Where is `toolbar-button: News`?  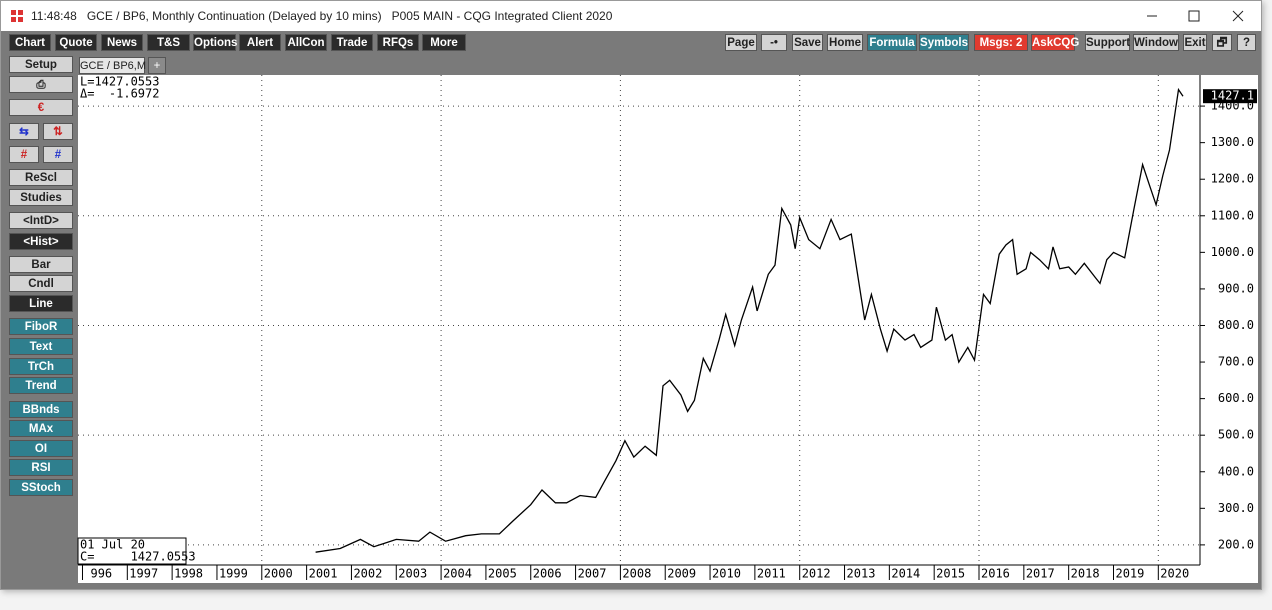 toolbar-button: News is located at coordinates (122, 42).